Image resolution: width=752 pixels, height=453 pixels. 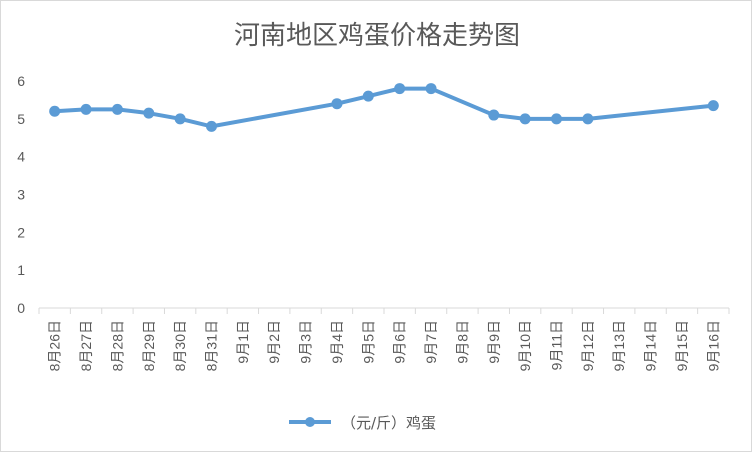 I want to click on y-tick-label: 3, so click(x=21, y=195).